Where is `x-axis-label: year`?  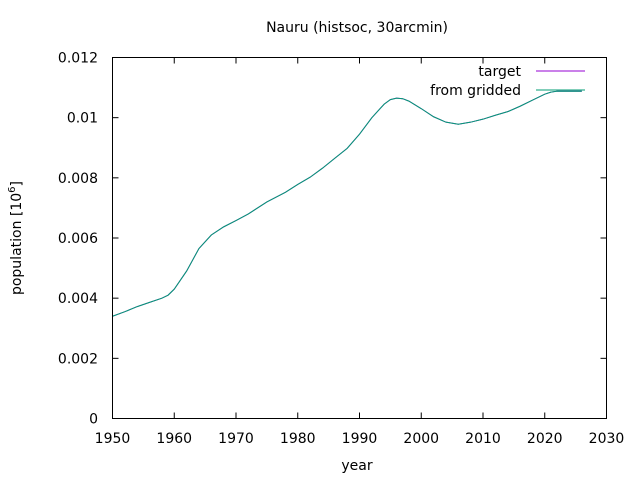 x-axis-label: year is located at coordinates (356, 466).